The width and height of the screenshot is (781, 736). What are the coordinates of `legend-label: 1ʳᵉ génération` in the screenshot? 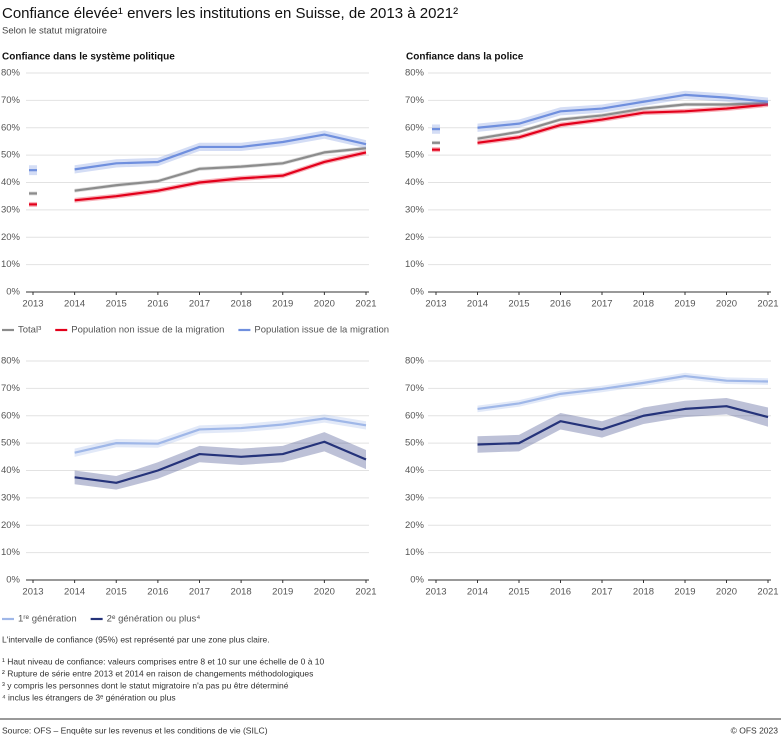 It's located at (47, 619).